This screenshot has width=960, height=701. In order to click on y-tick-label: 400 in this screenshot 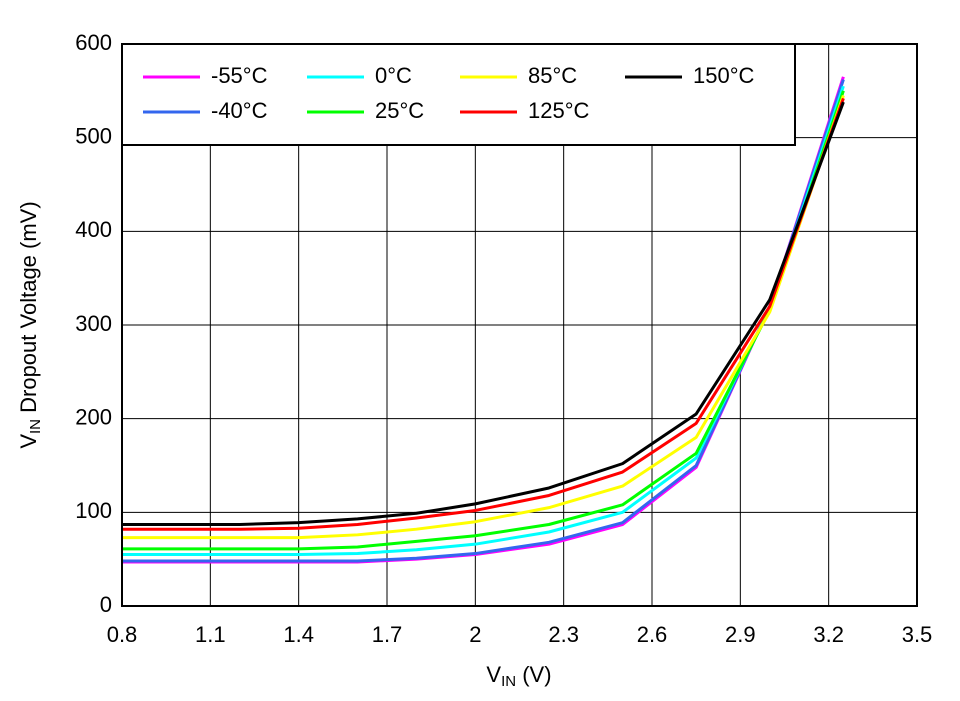, I will do `click(93, 229)`.